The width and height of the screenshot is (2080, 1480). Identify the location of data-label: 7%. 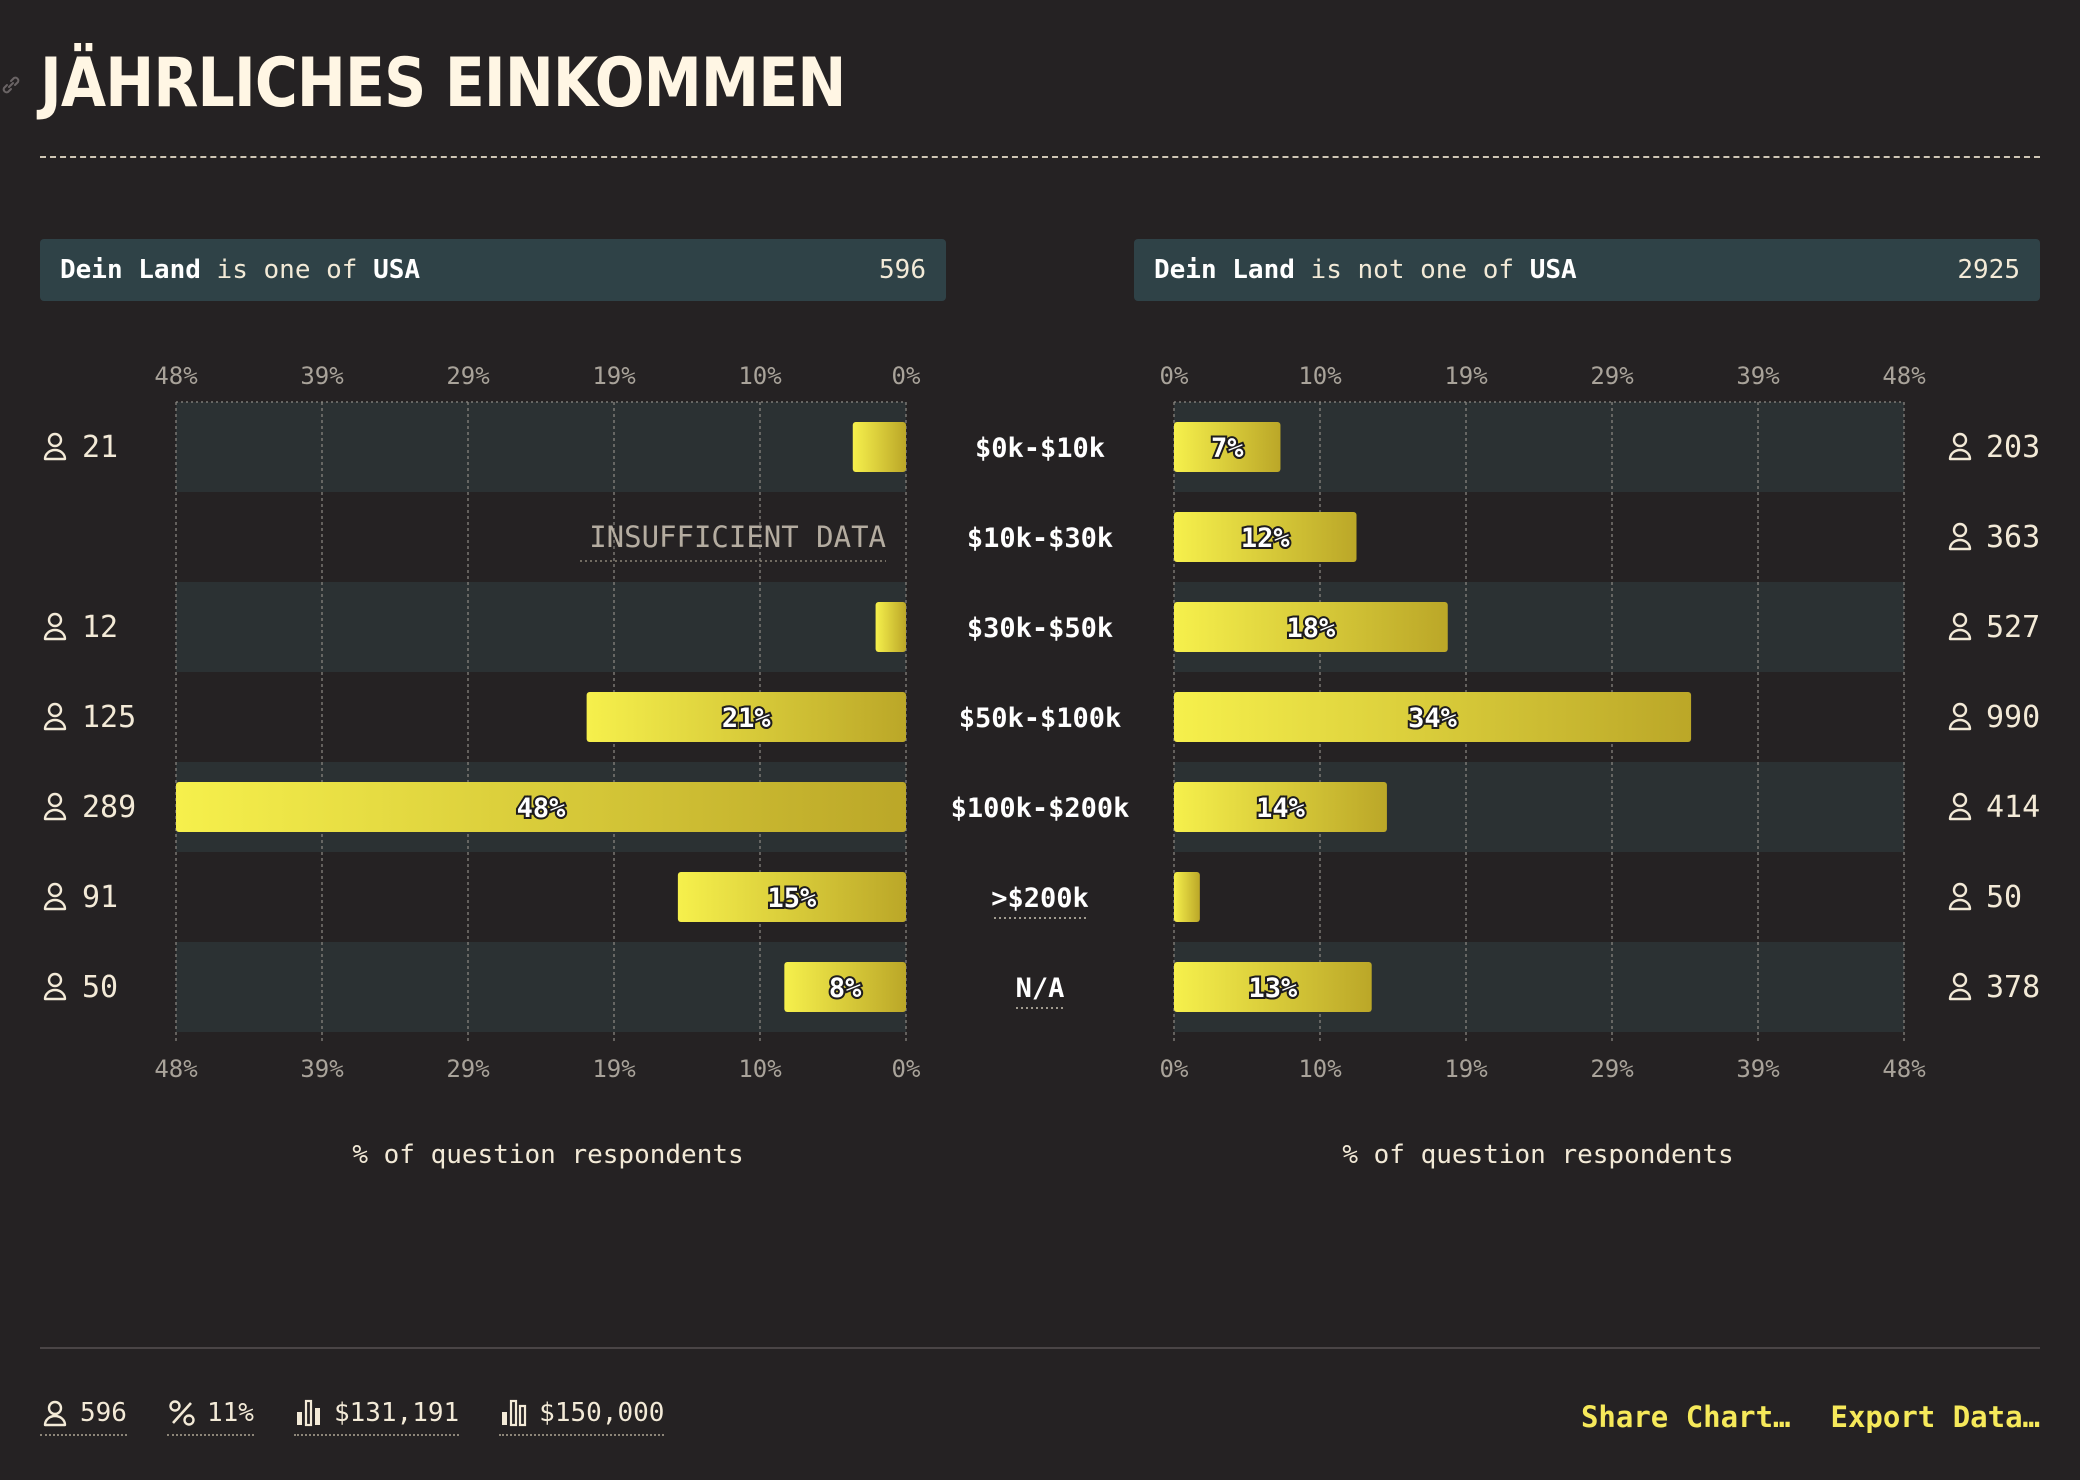
(1227, 448).